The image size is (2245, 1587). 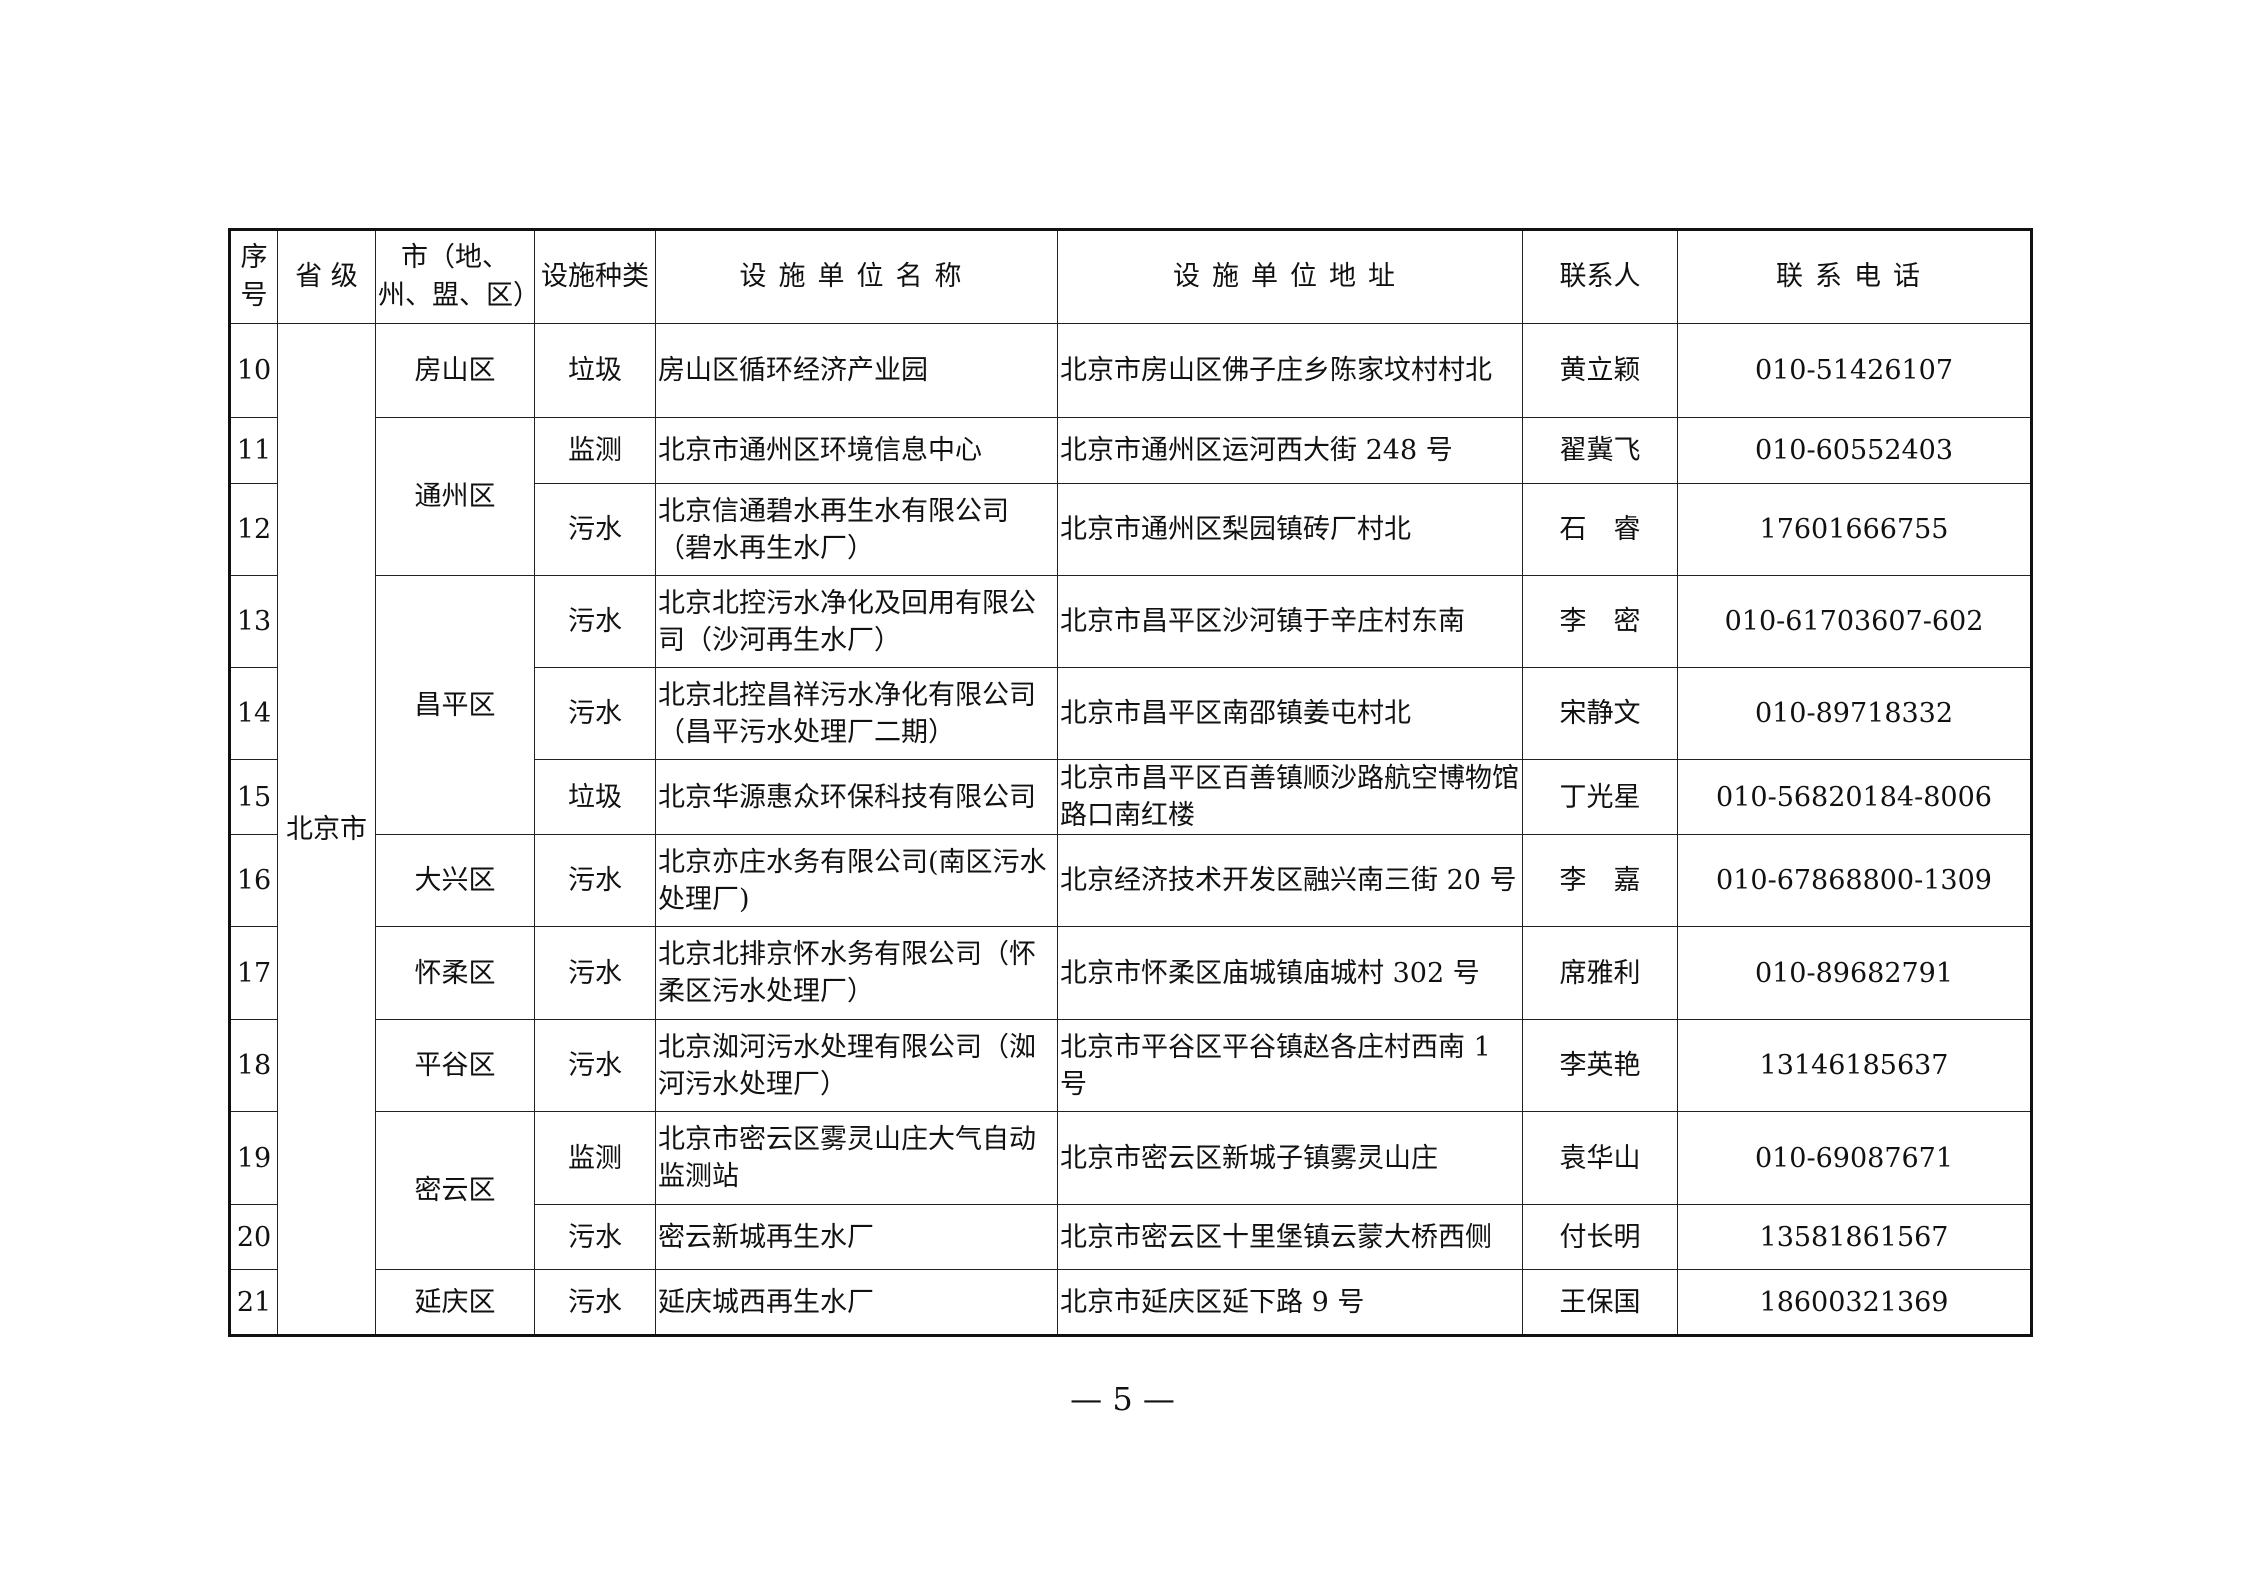 I want to click on phone-cell: 010-69087671, so click(x=1854, y=1158).